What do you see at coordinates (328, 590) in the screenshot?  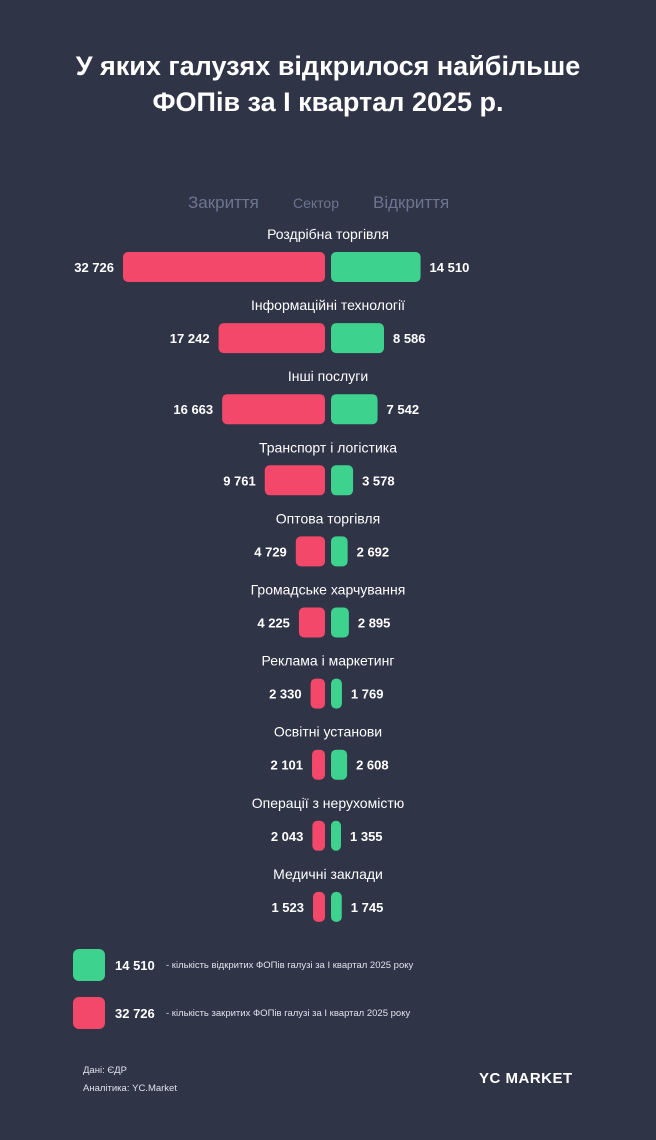 I see `sector-label: Громадське харчування` at bounding box center [328, 590].